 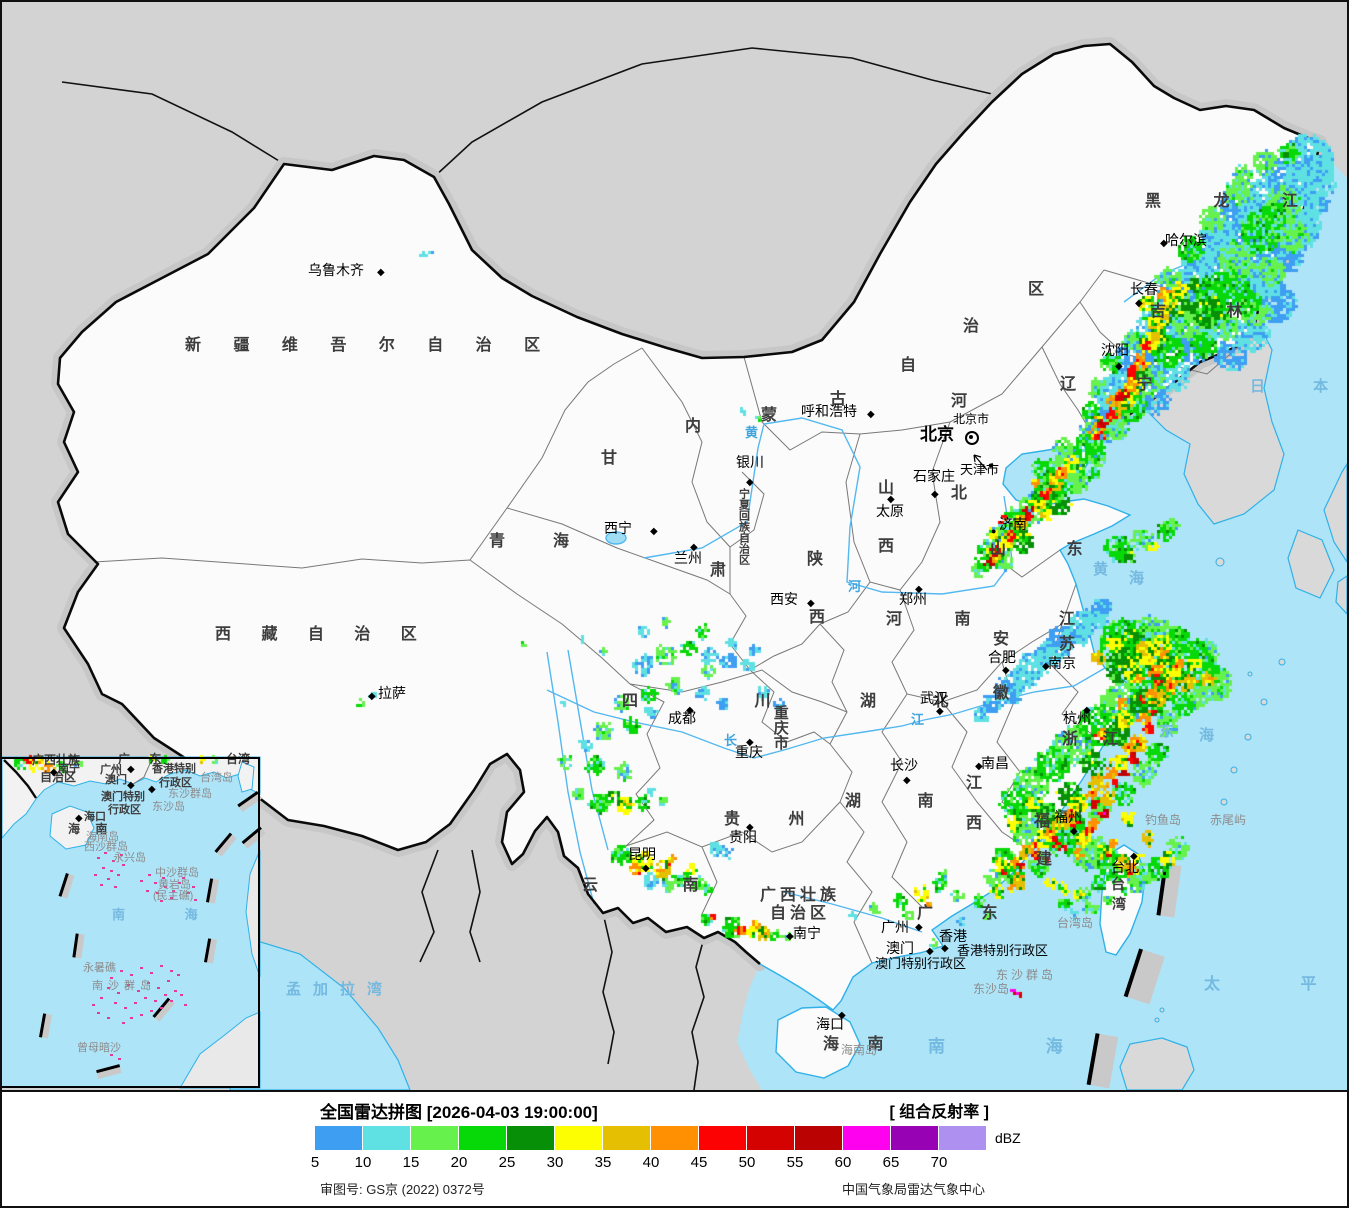 I want to click on map-approval-number: 审图号: GS京 (2022) 0372号, so click(x=402, y=1189).